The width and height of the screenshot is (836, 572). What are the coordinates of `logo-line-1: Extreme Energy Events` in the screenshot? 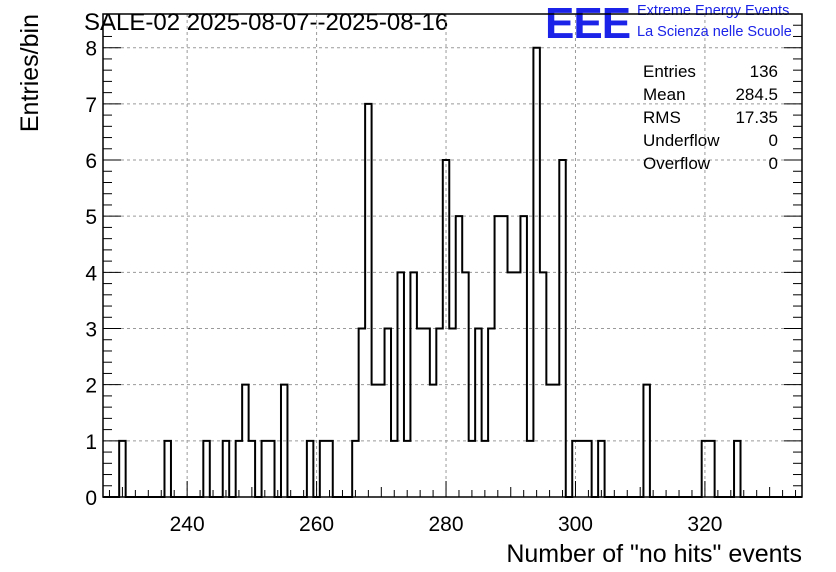 It's located at (713, 11).